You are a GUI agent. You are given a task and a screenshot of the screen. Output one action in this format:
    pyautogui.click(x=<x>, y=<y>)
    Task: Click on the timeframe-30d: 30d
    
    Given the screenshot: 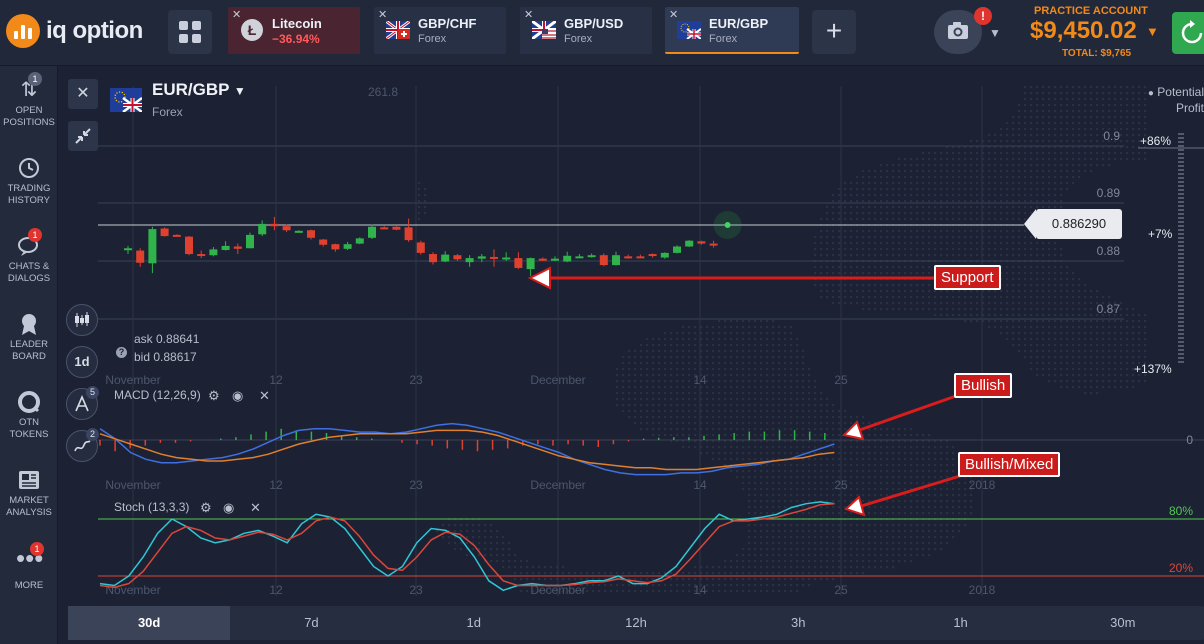 What is the action you would take?
    pyautogui.click(x=149, y=623)
    